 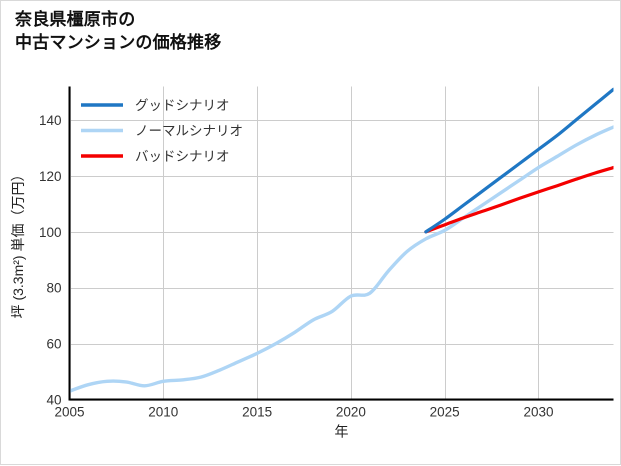 What do you see at coordinates (53, 400) in the screenshot?
I see `y-tick-label: 40` at bounding box center [53, 400].